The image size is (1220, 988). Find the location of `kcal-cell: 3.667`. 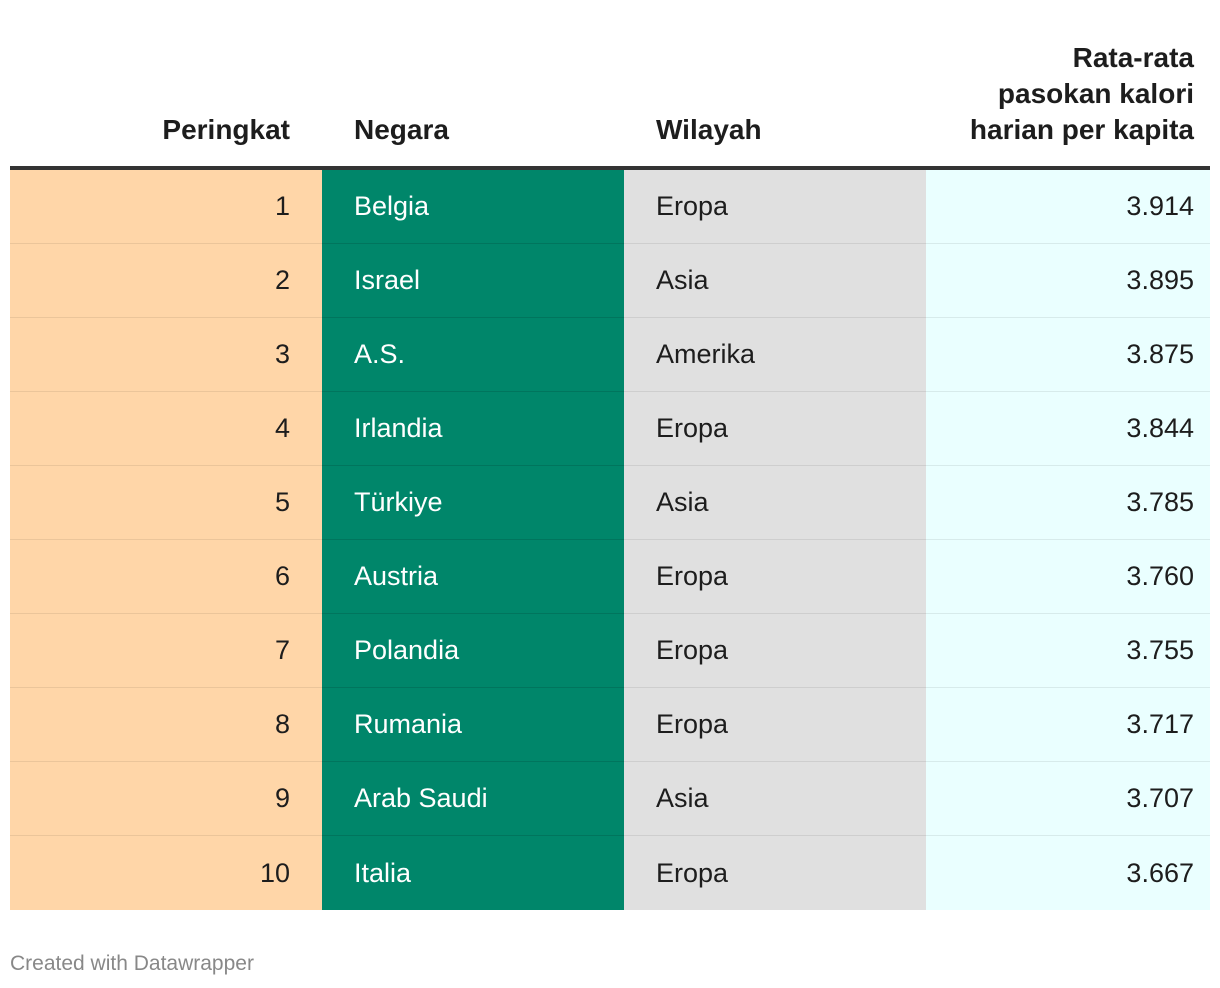

kcal-cell: 3.667 is located at coordinates (1068, 873).